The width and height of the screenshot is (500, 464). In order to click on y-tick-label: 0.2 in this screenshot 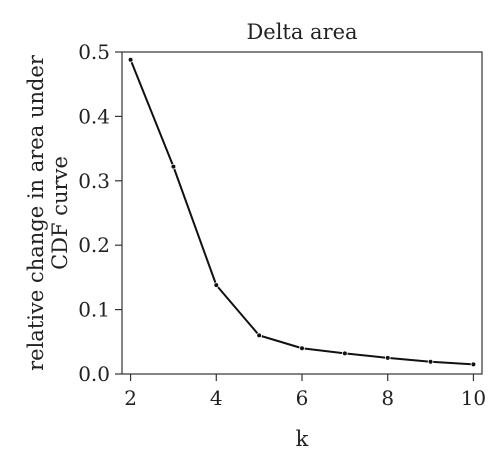, I will do `click(94, 245)`.